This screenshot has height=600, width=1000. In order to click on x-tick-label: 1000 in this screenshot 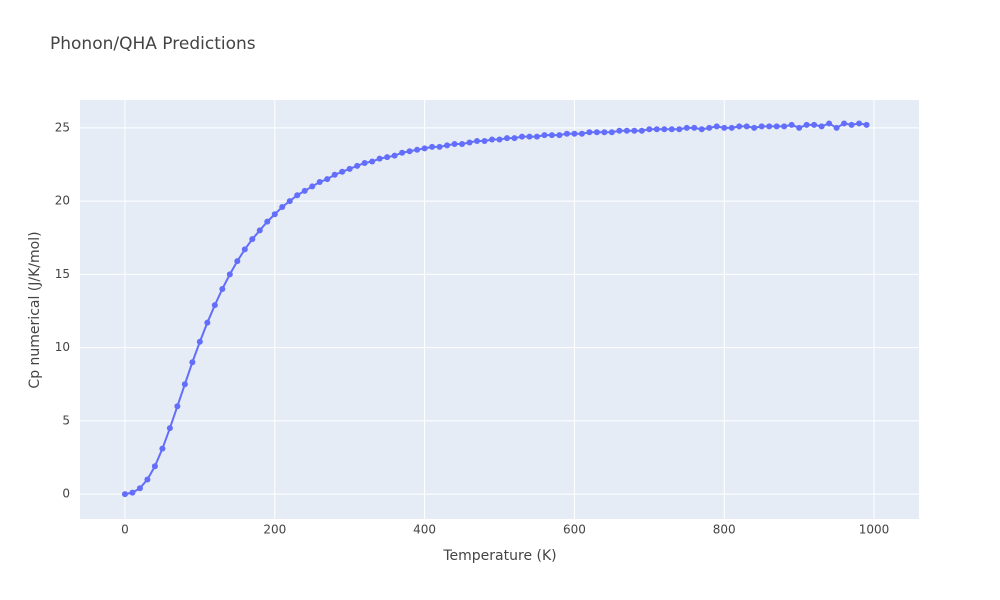, I will do `click(874, 530)`.